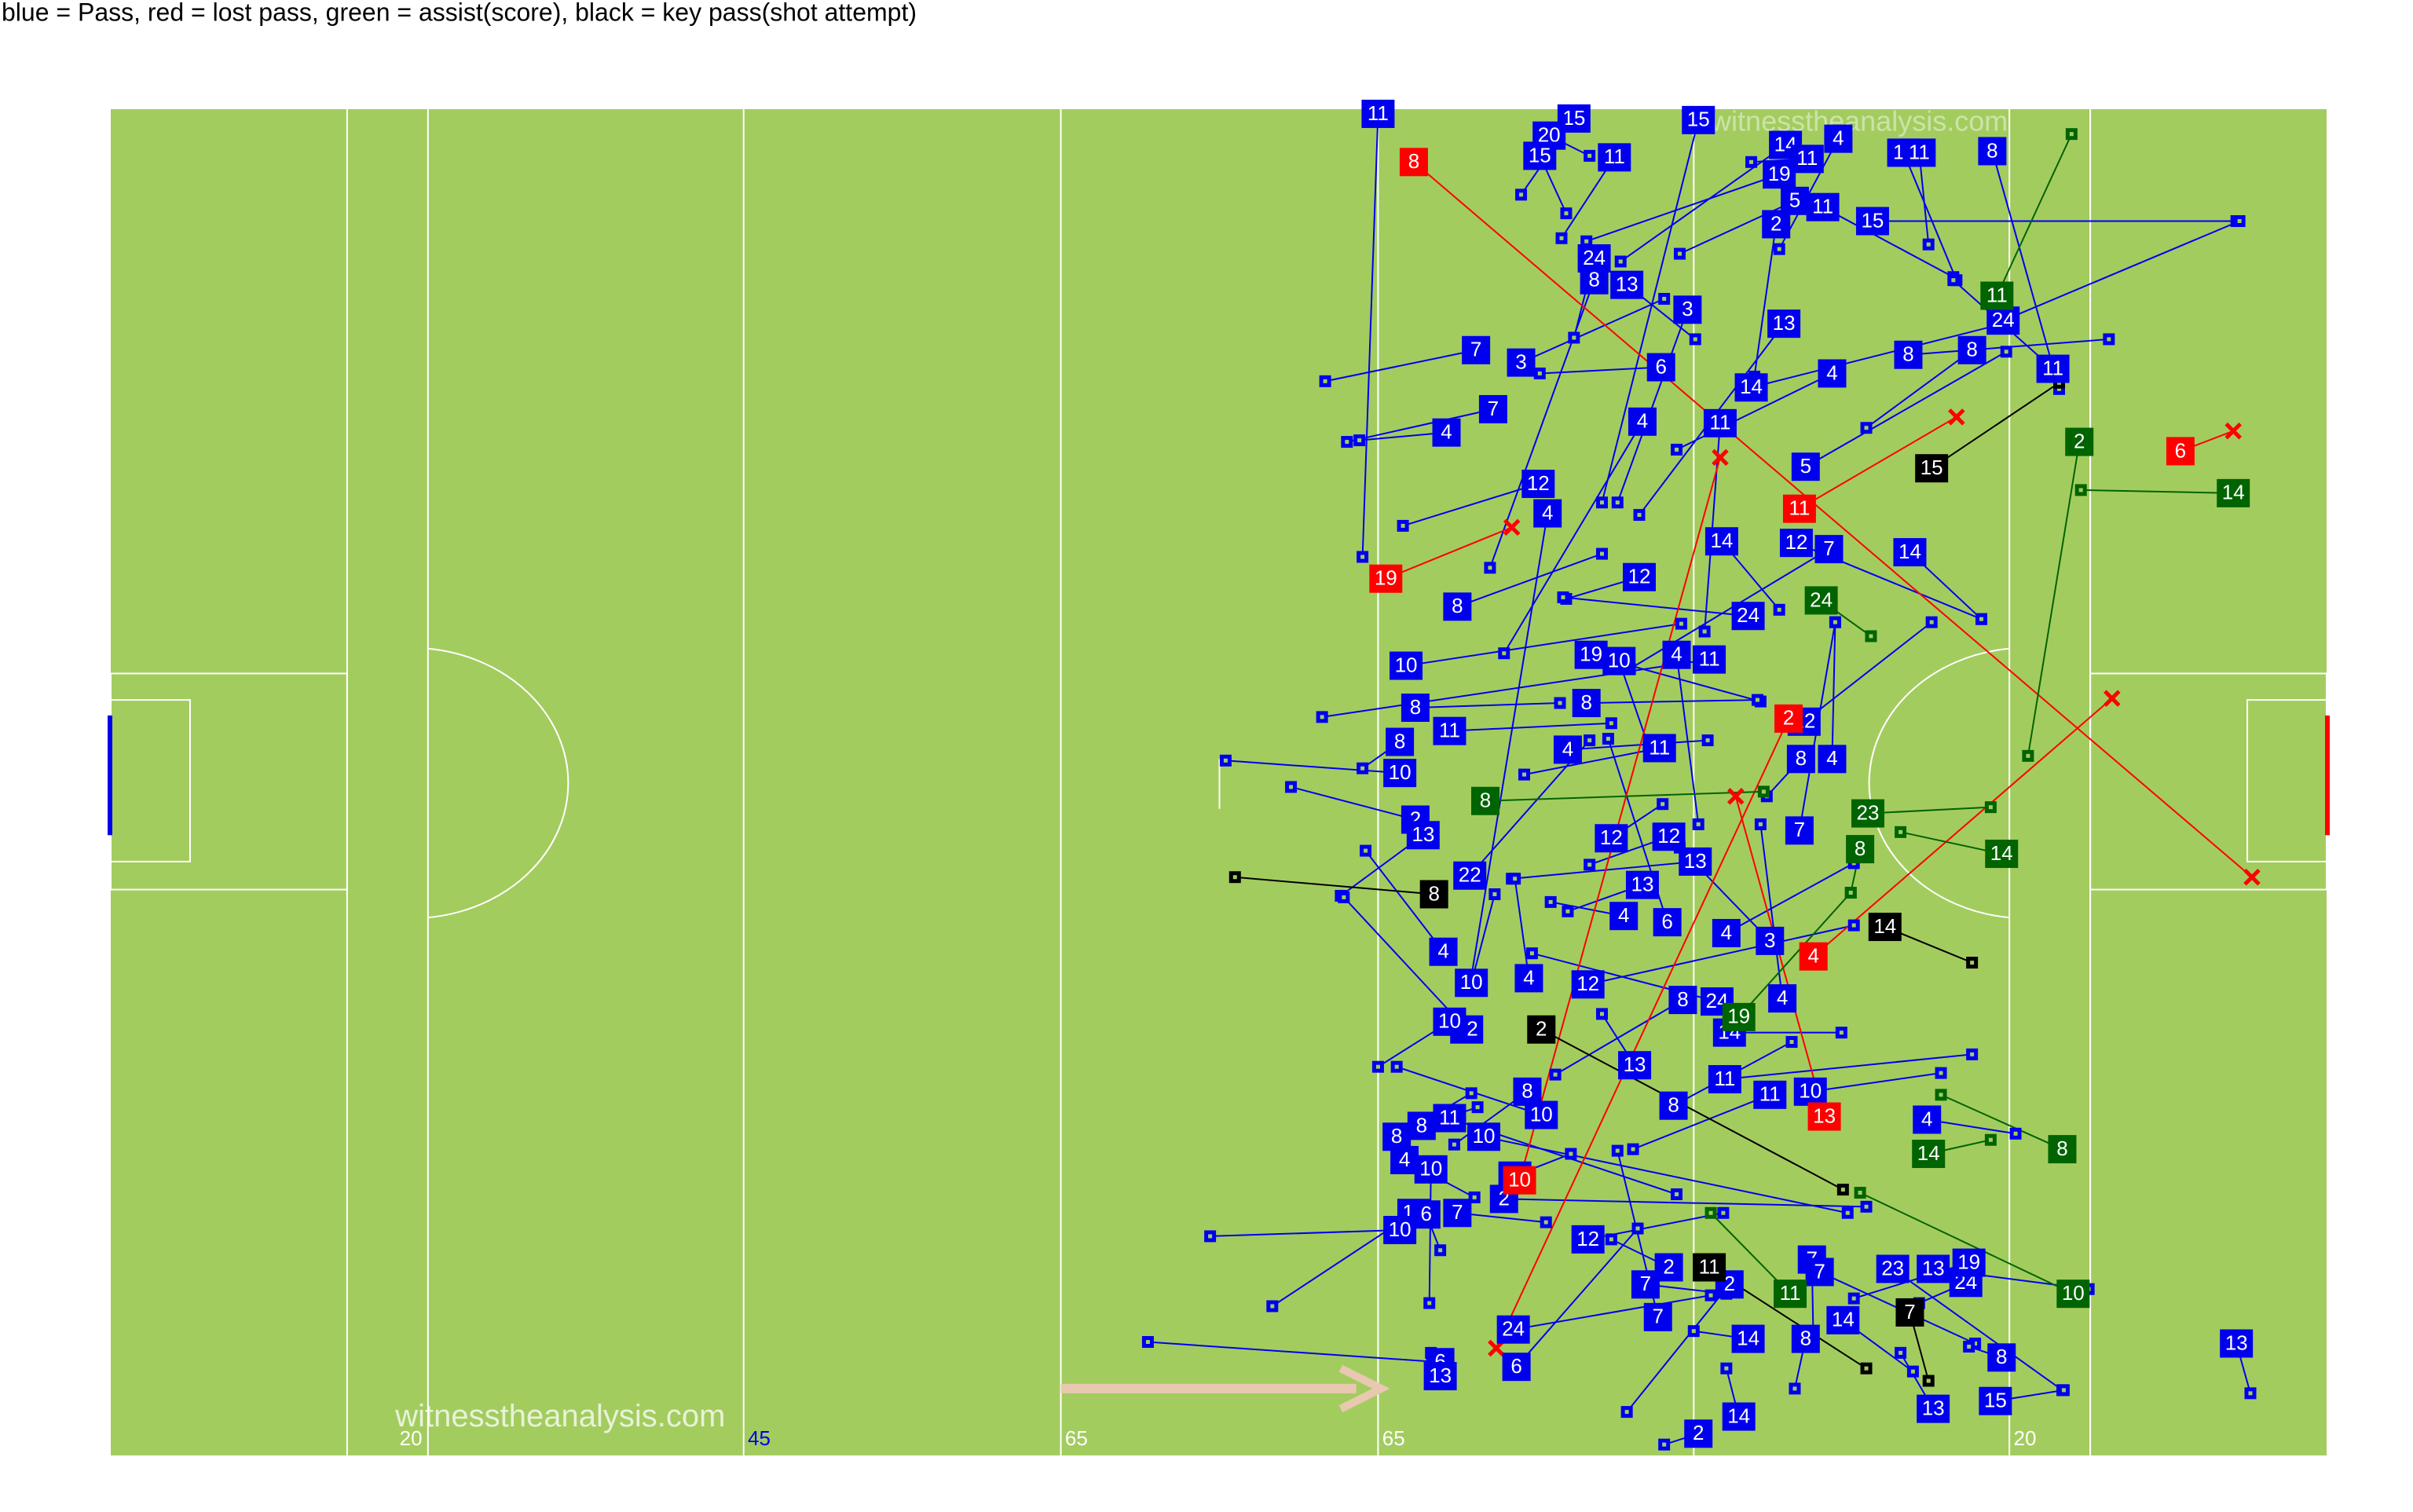 The height and width of the screenshot is (1512, 2413). What do you see at coordinates (1748, 615) in the screenshot?
I see `player-number: 24` at bounding box center [1748, 615].